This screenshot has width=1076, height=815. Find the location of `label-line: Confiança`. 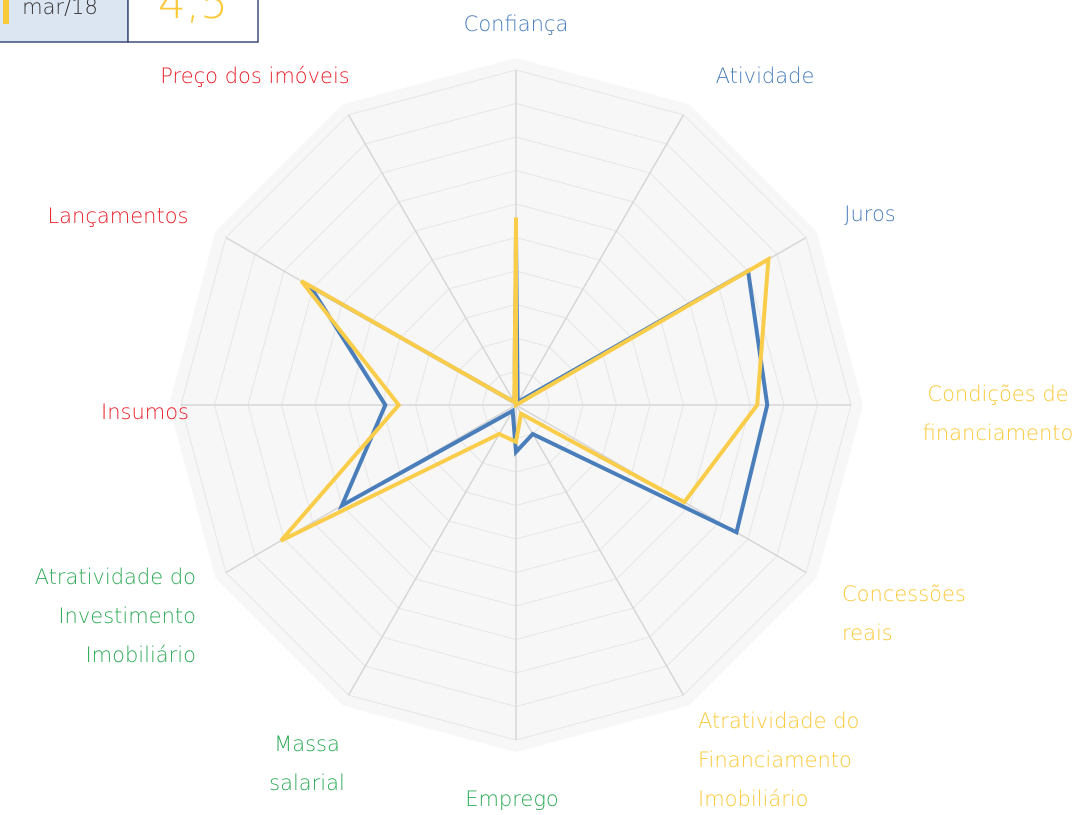

label-line: Confiança is located at coordinates (516, 24).